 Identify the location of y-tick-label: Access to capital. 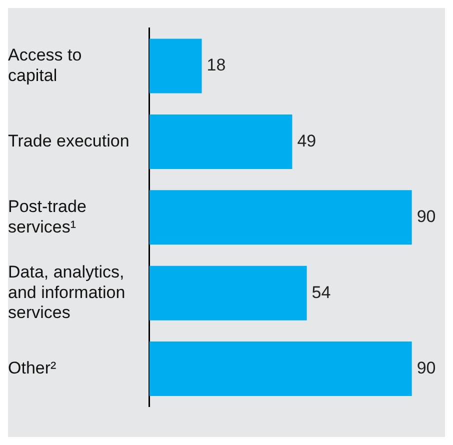
(45, 65).